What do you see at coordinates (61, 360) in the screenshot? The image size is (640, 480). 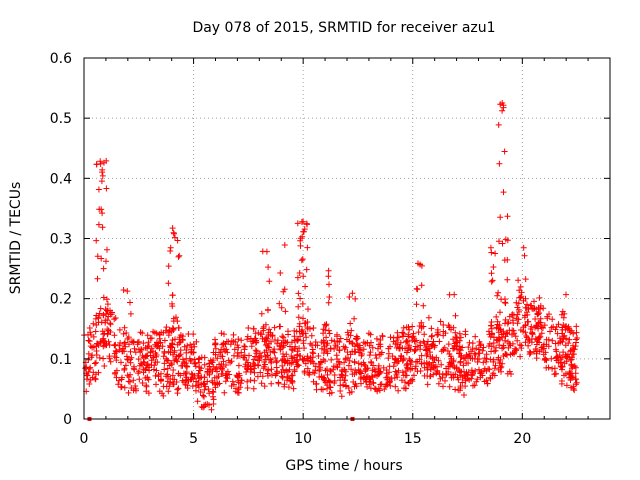 I see `y-tick-label: 0.1` at bounding box center [61, 360].